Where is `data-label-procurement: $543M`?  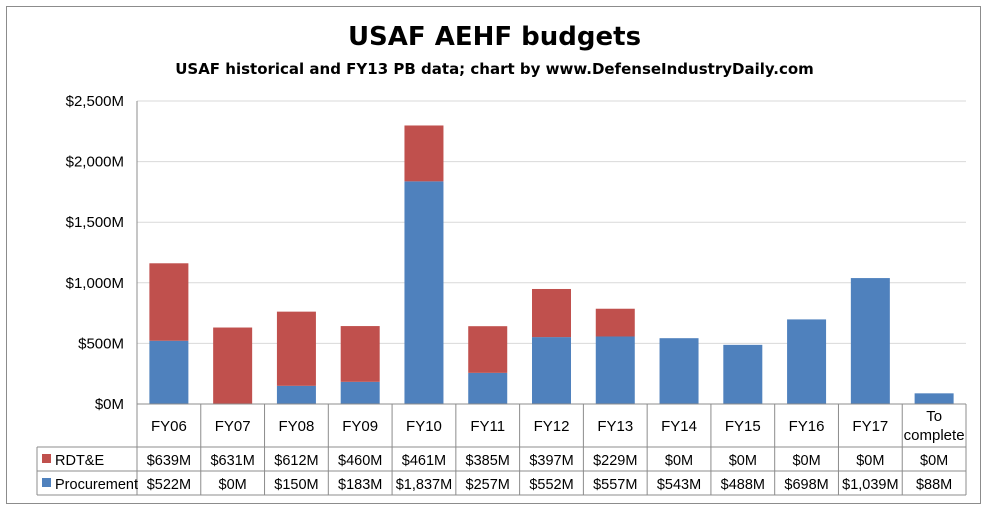
data-label-procurement: $543M is located at coordinates (679, 485).